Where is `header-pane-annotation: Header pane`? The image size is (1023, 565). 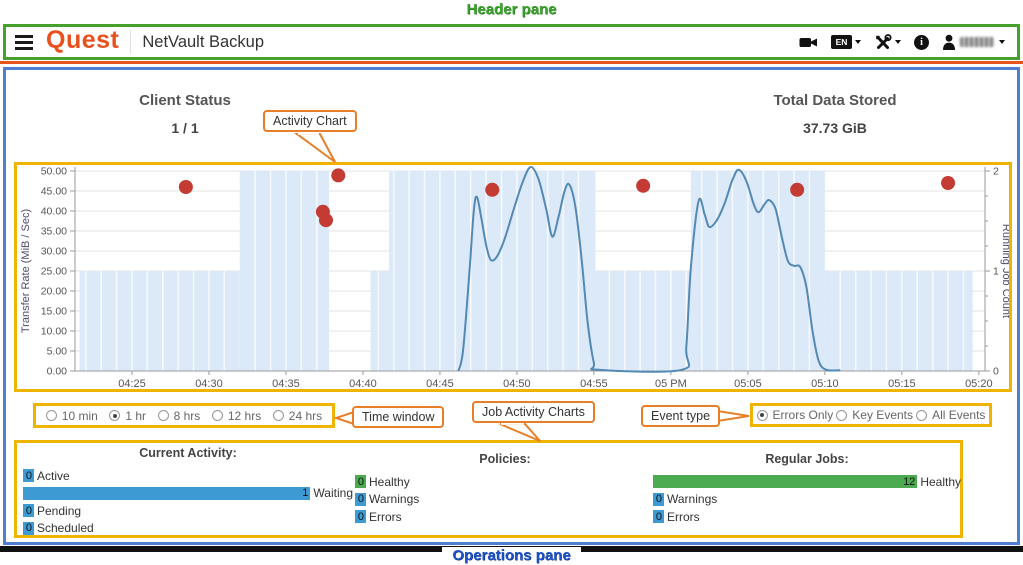 header-pane-annotation: Header pane is located at coordinates (511, 9).